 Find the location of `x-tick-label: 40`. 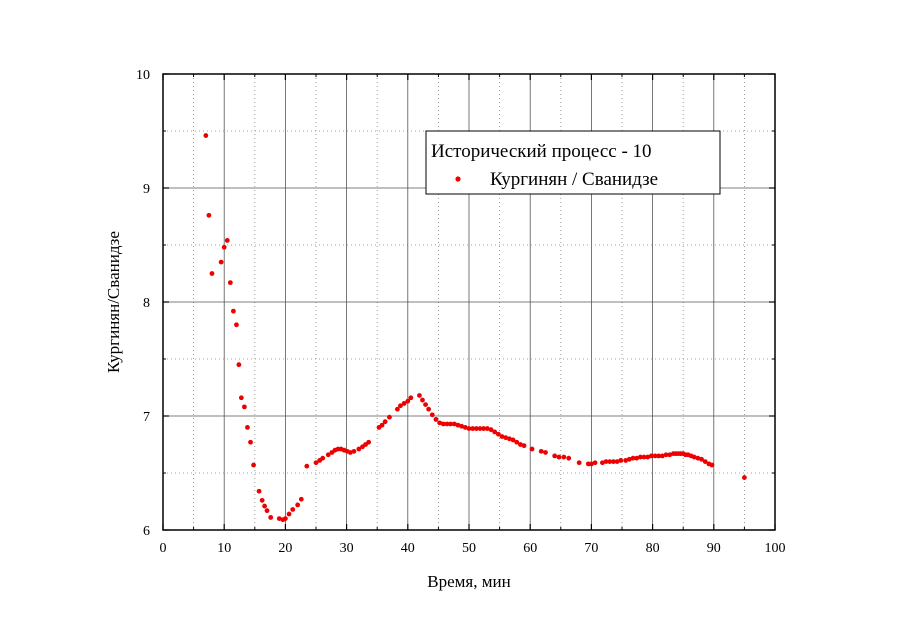

x-tick-label: 40 is located at coordinates (408, 548).